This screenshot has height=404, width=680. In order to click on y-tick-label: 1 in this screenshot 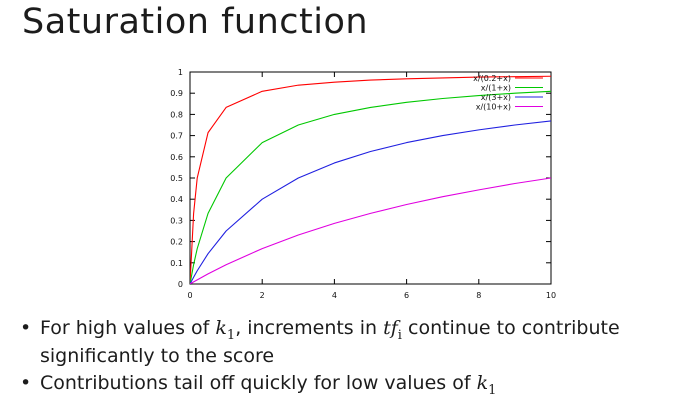, I will do `click(180, 72)`.